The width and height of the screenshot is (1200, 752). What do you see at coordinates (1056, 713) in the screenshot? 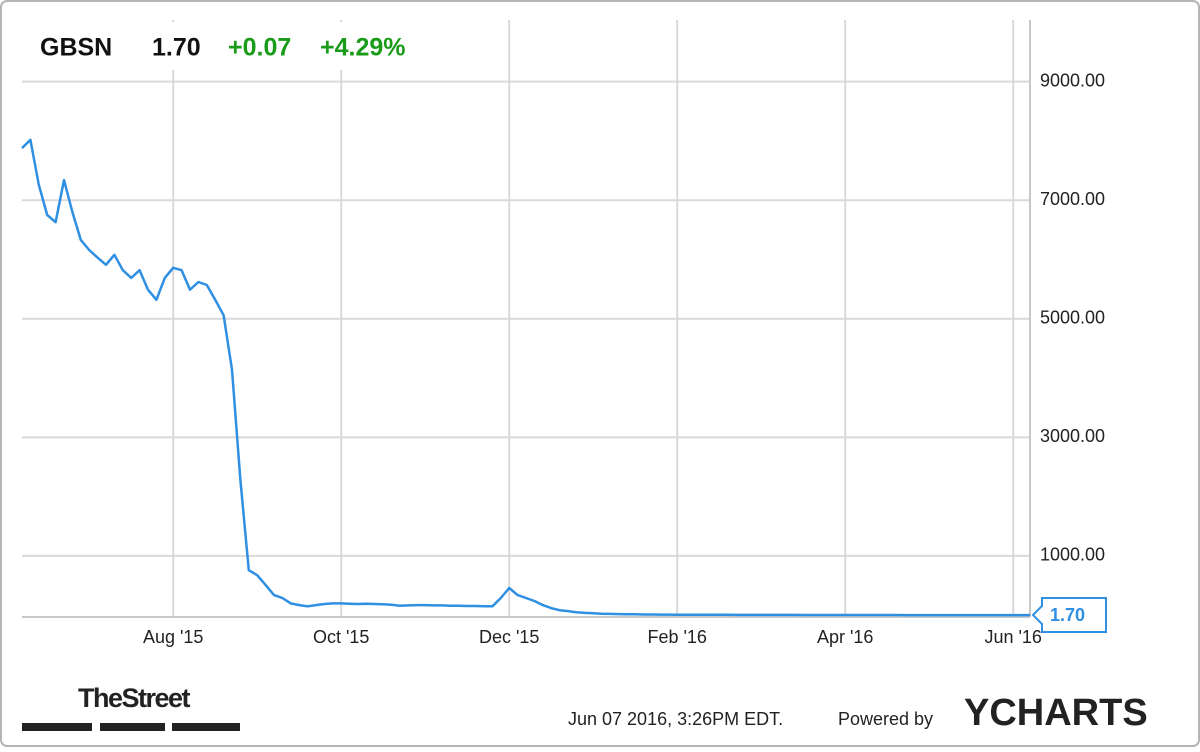
I see `brand: YCHARTS` at bounding box center [1056, 713].